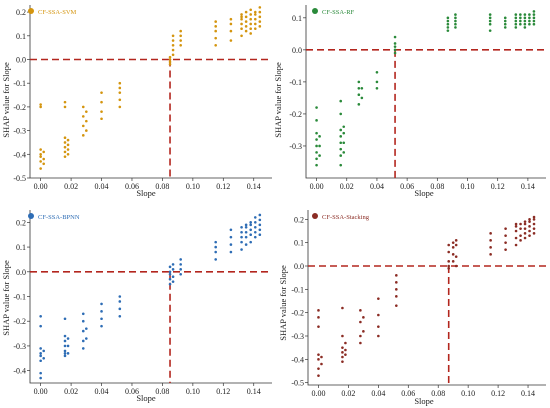 This screenshot has width=550, height=408. What do you see at coordinates (346, 217) in the screenshot?
I see `legend-label: CF-SSA-Stacking` at bounding box center [346, 217].